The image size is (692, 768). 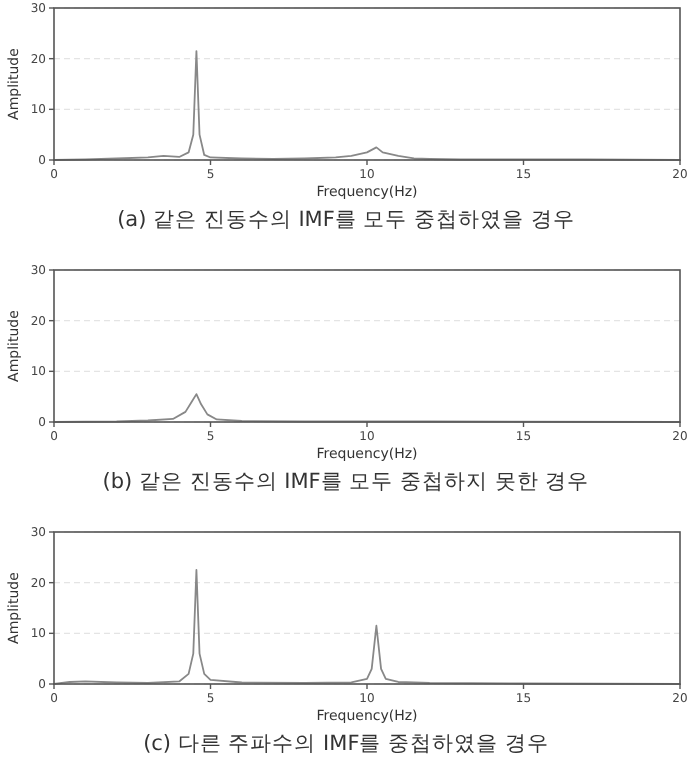 I want to click on text: (b) 같은 진동수의 IMF를 모두 중첩하지 못한 경우, so click(x=346, y=482).